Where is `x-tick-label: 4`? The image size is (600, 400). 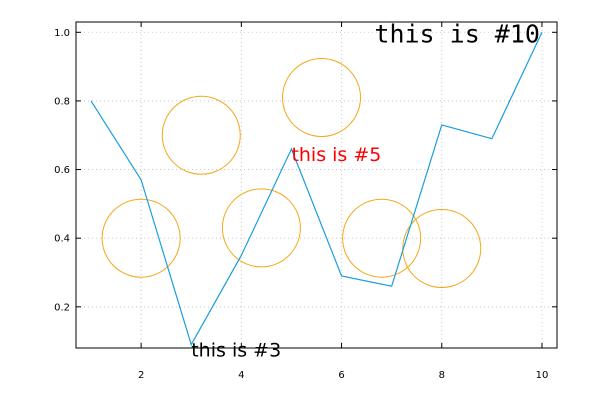 x-tick-label: 4 is located at coordinates (241, 375).